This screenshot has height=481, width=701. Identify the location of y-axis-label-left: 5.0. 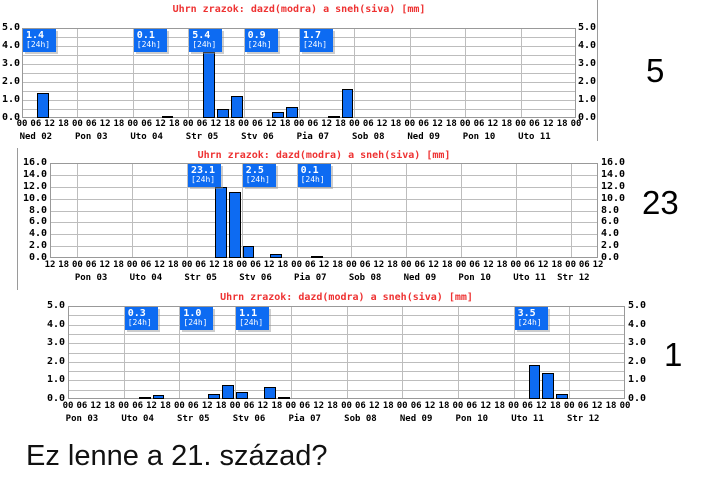
(10, 27).